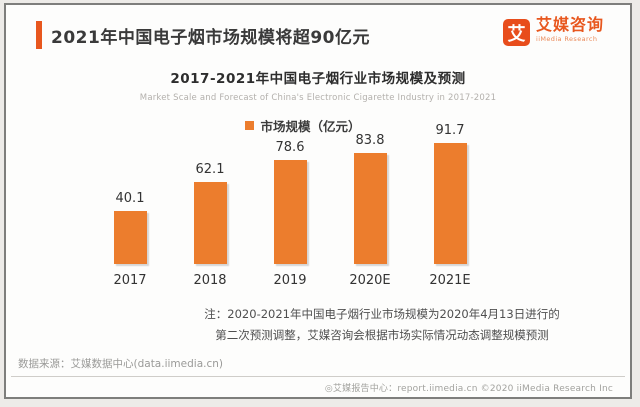 This screenshot has height=407, width=640. What do you see at coordinates (318, 79) in the screenshot?
I see `chart-title: 2017-2021年中国电子烟行业市场规模及预测` at bounding box center [318, 79].